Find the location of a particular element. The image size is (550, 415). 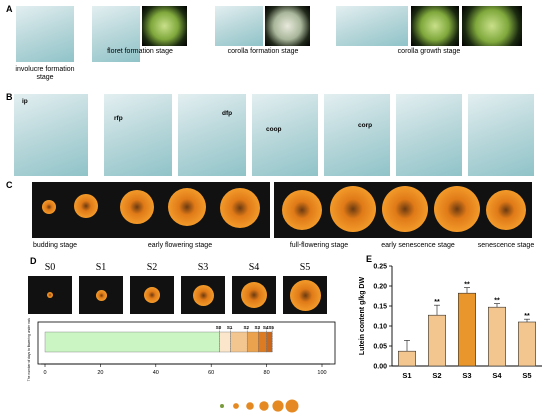

y-tick-label: 0.25 is located at coordinates (380, 267).